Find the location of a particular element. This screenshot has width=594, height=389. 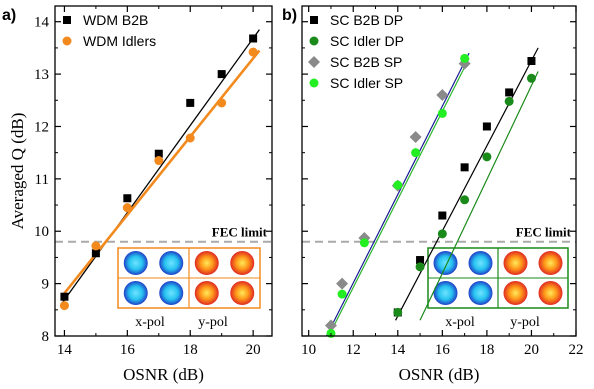

legend-label: SC Idler DP is located at coordinates (367, 41).